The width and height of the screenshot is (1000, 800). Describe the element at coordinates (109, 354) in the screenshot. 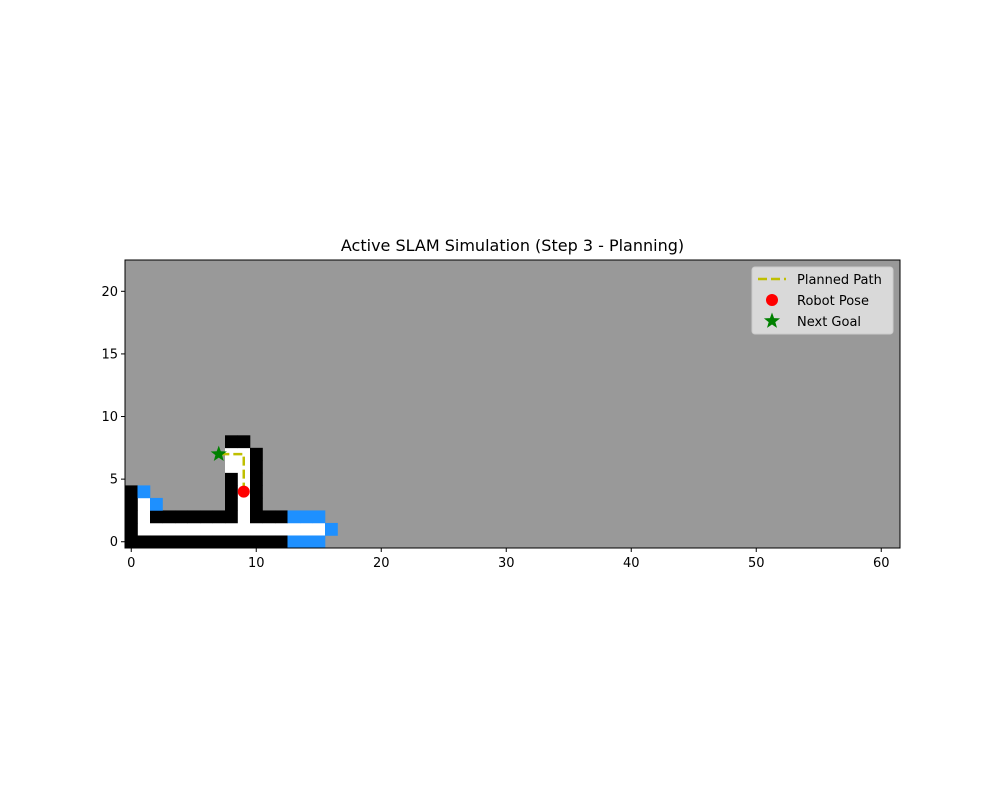

I see `y-tick-label: 15` at that location.